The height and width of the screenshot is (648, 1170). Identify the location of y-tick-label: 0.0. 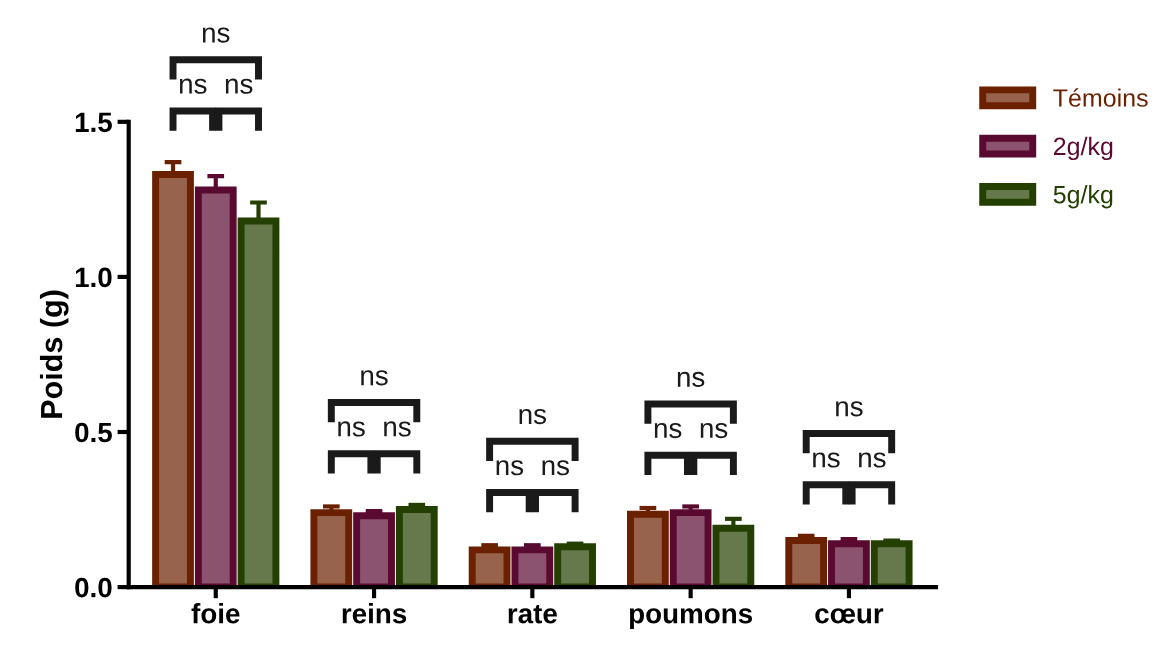
(93, 587).